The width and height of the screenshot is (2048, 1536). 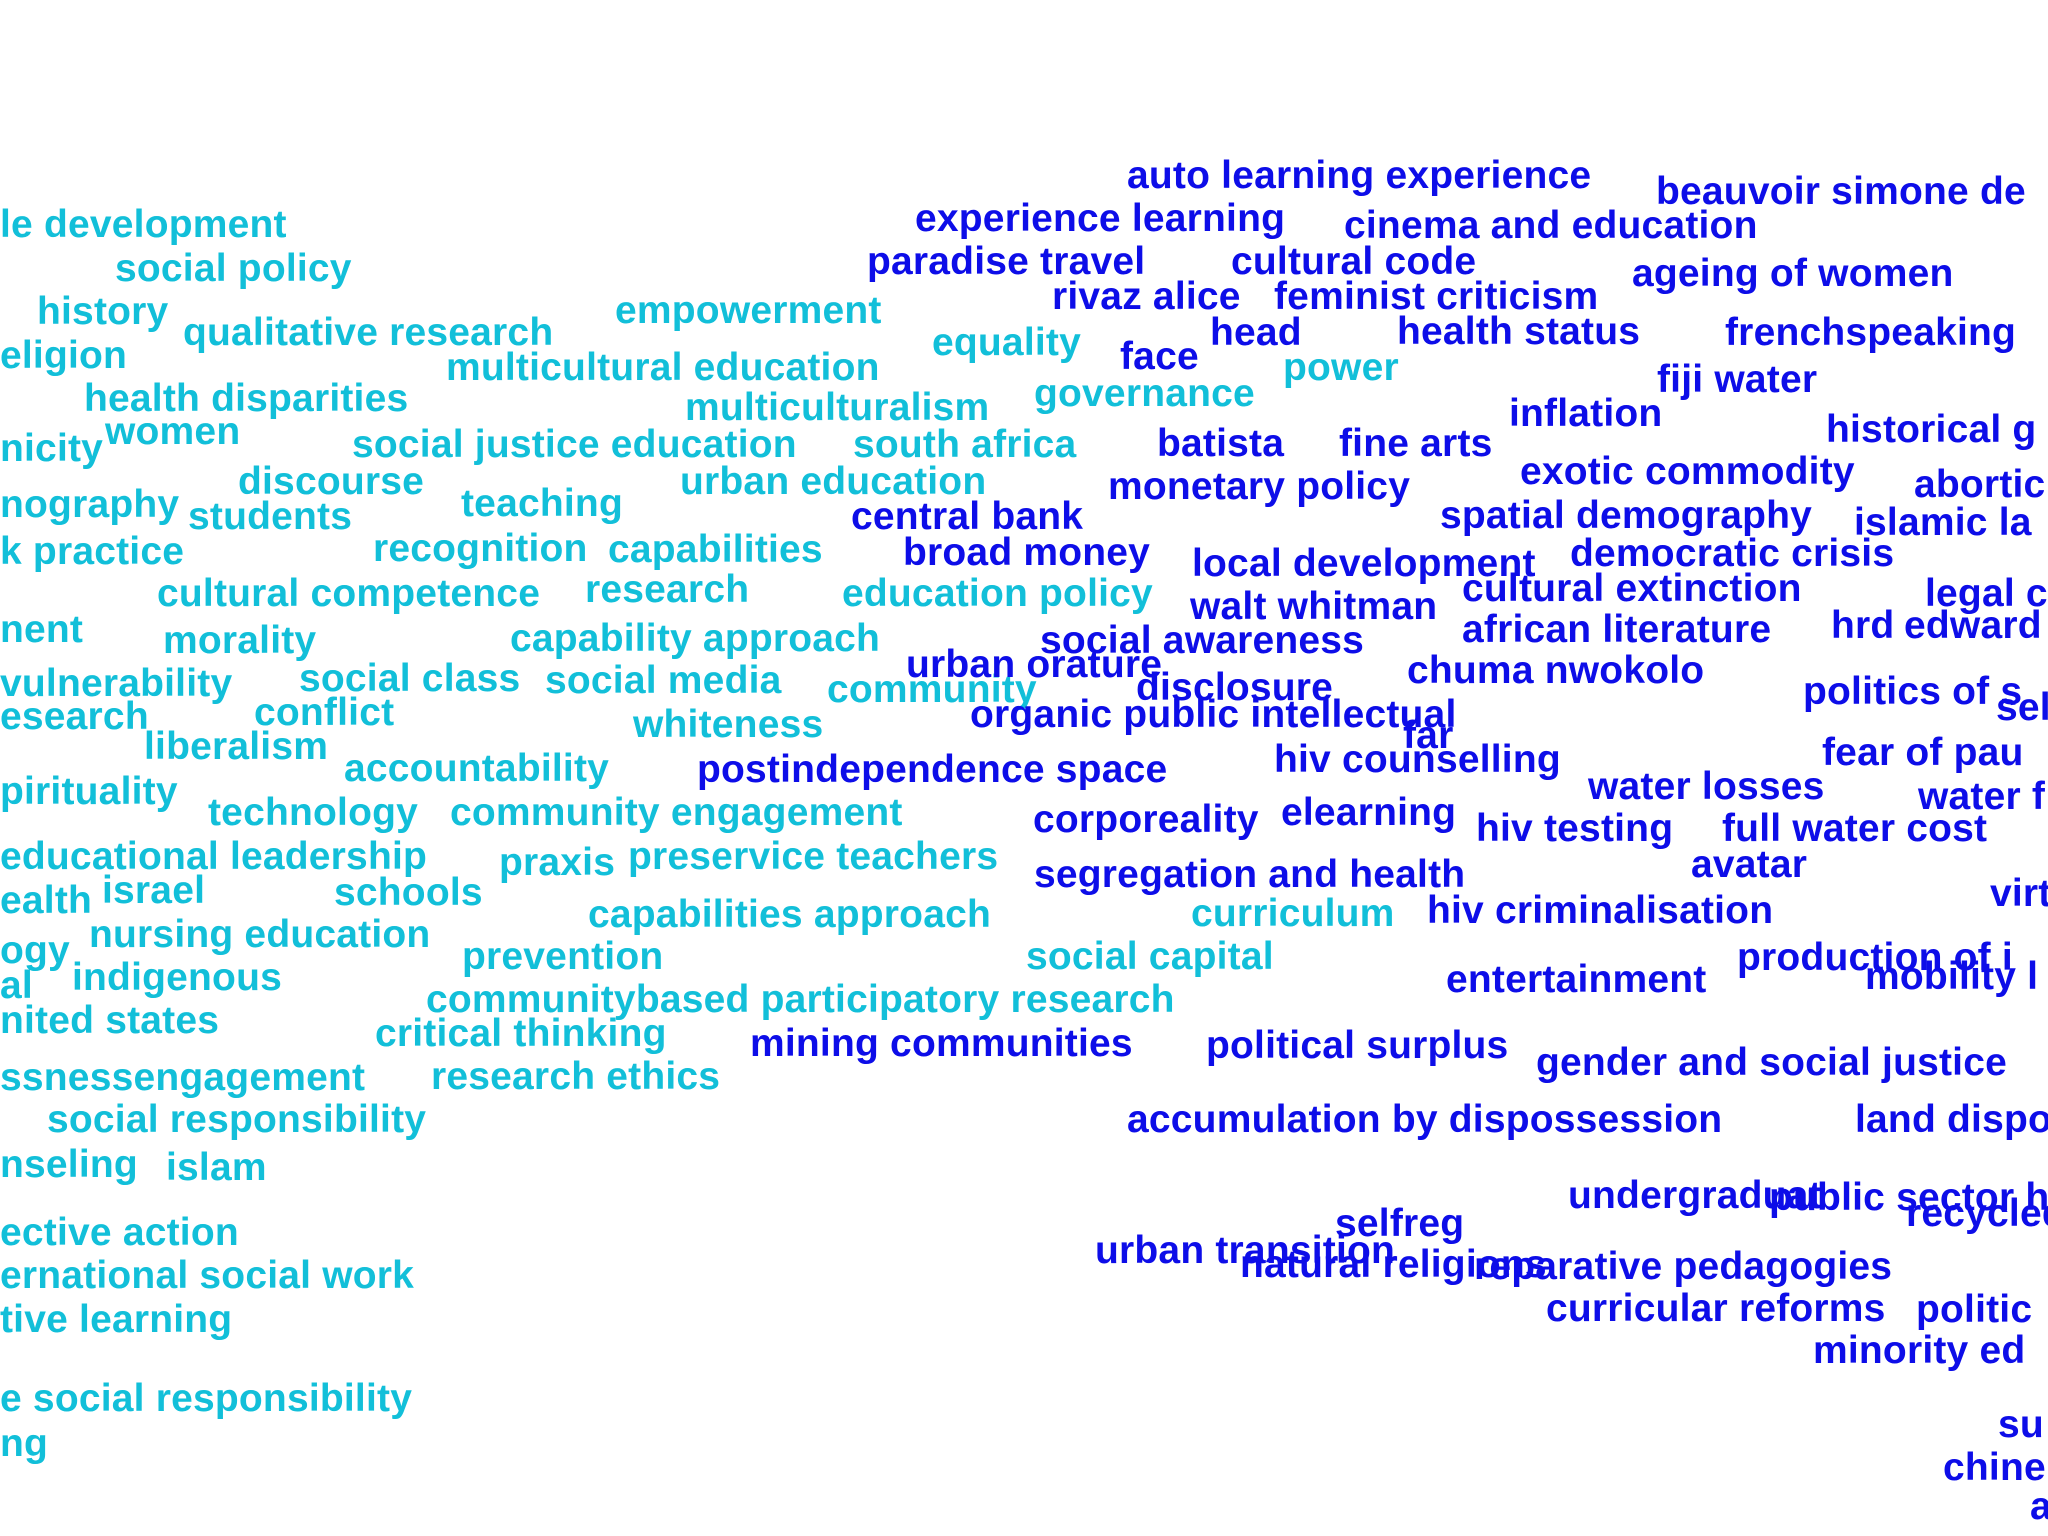 What do you see at coordinates (1586, 413) in the screenshot?
I see `word-inflation: inflation` at bounding box center [1586, 413].